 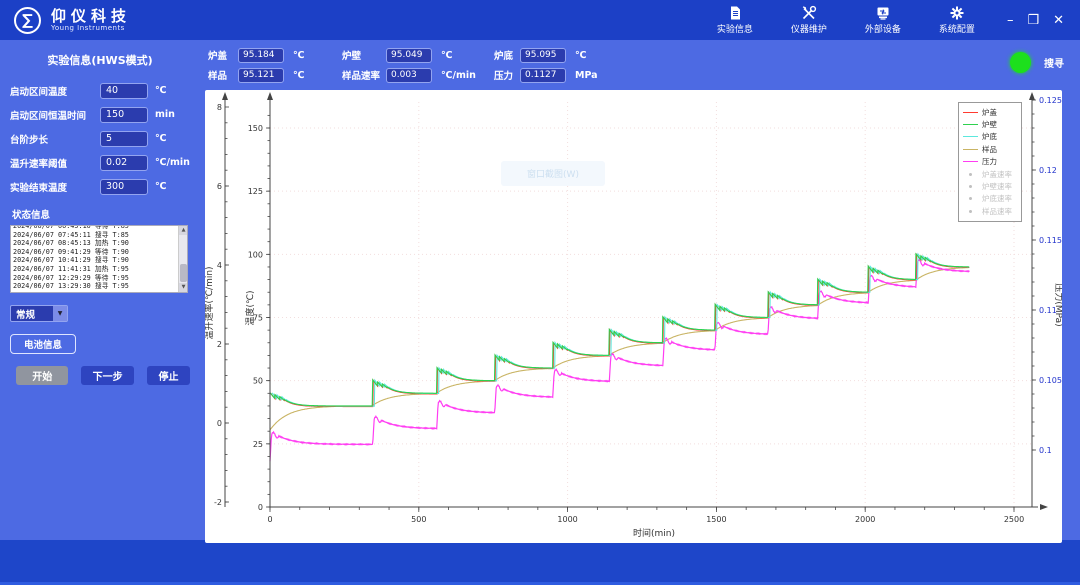 I want to click on svg-text: 2, so click(x=219, y=344).